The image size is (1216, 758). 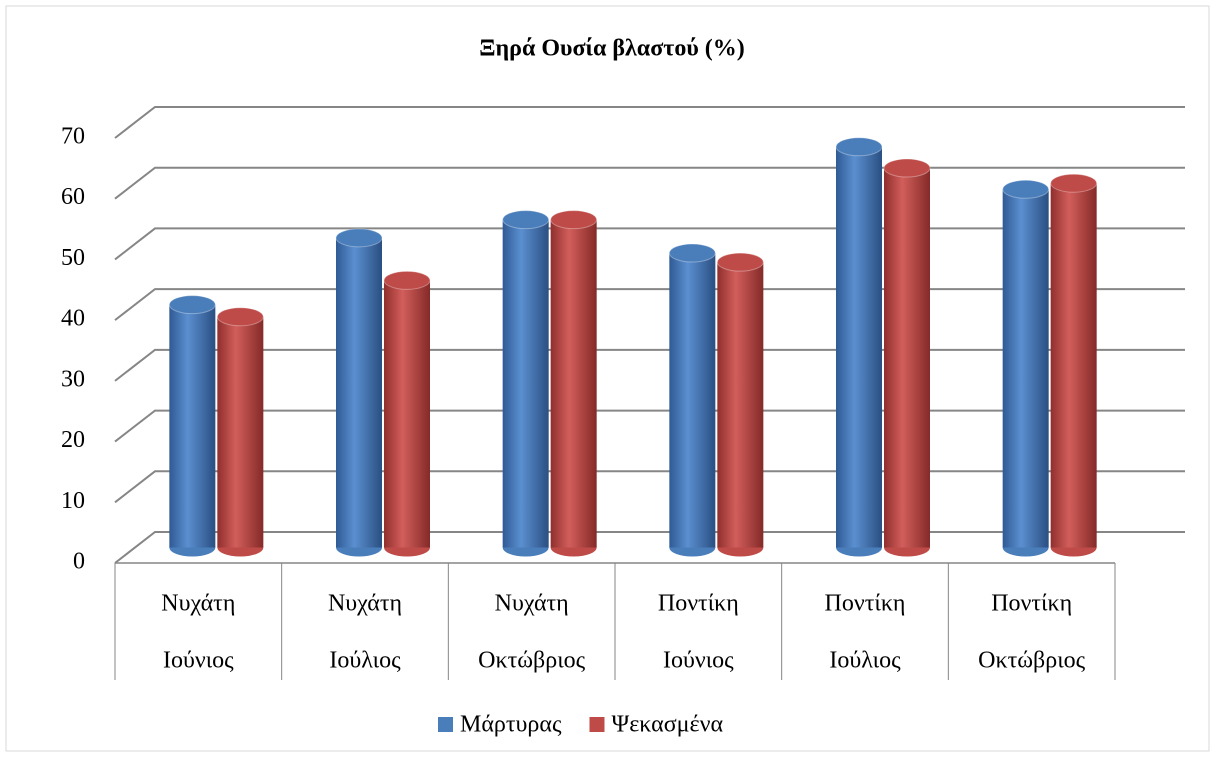 I want to click on grid-line, so click(x=649, y=122).